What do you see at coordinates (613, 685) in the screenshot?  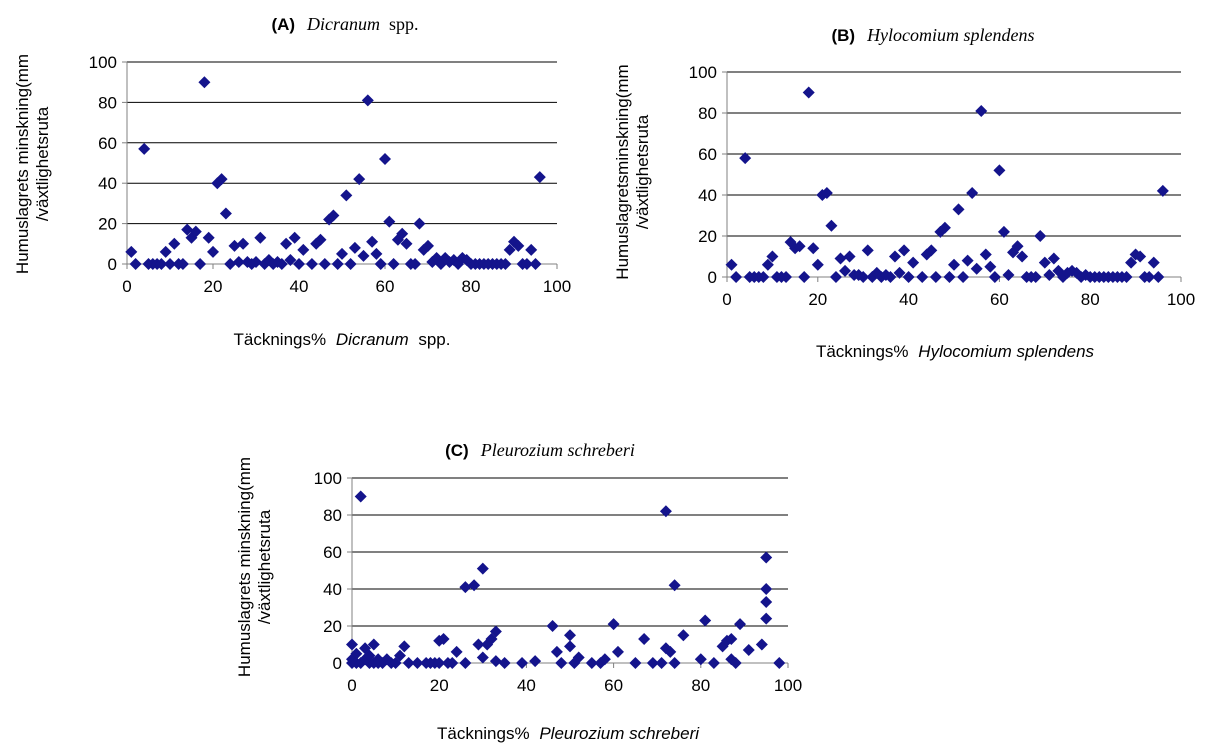 I see `panel-c-x-tick-label: 60` at bounding box center [613, 685].